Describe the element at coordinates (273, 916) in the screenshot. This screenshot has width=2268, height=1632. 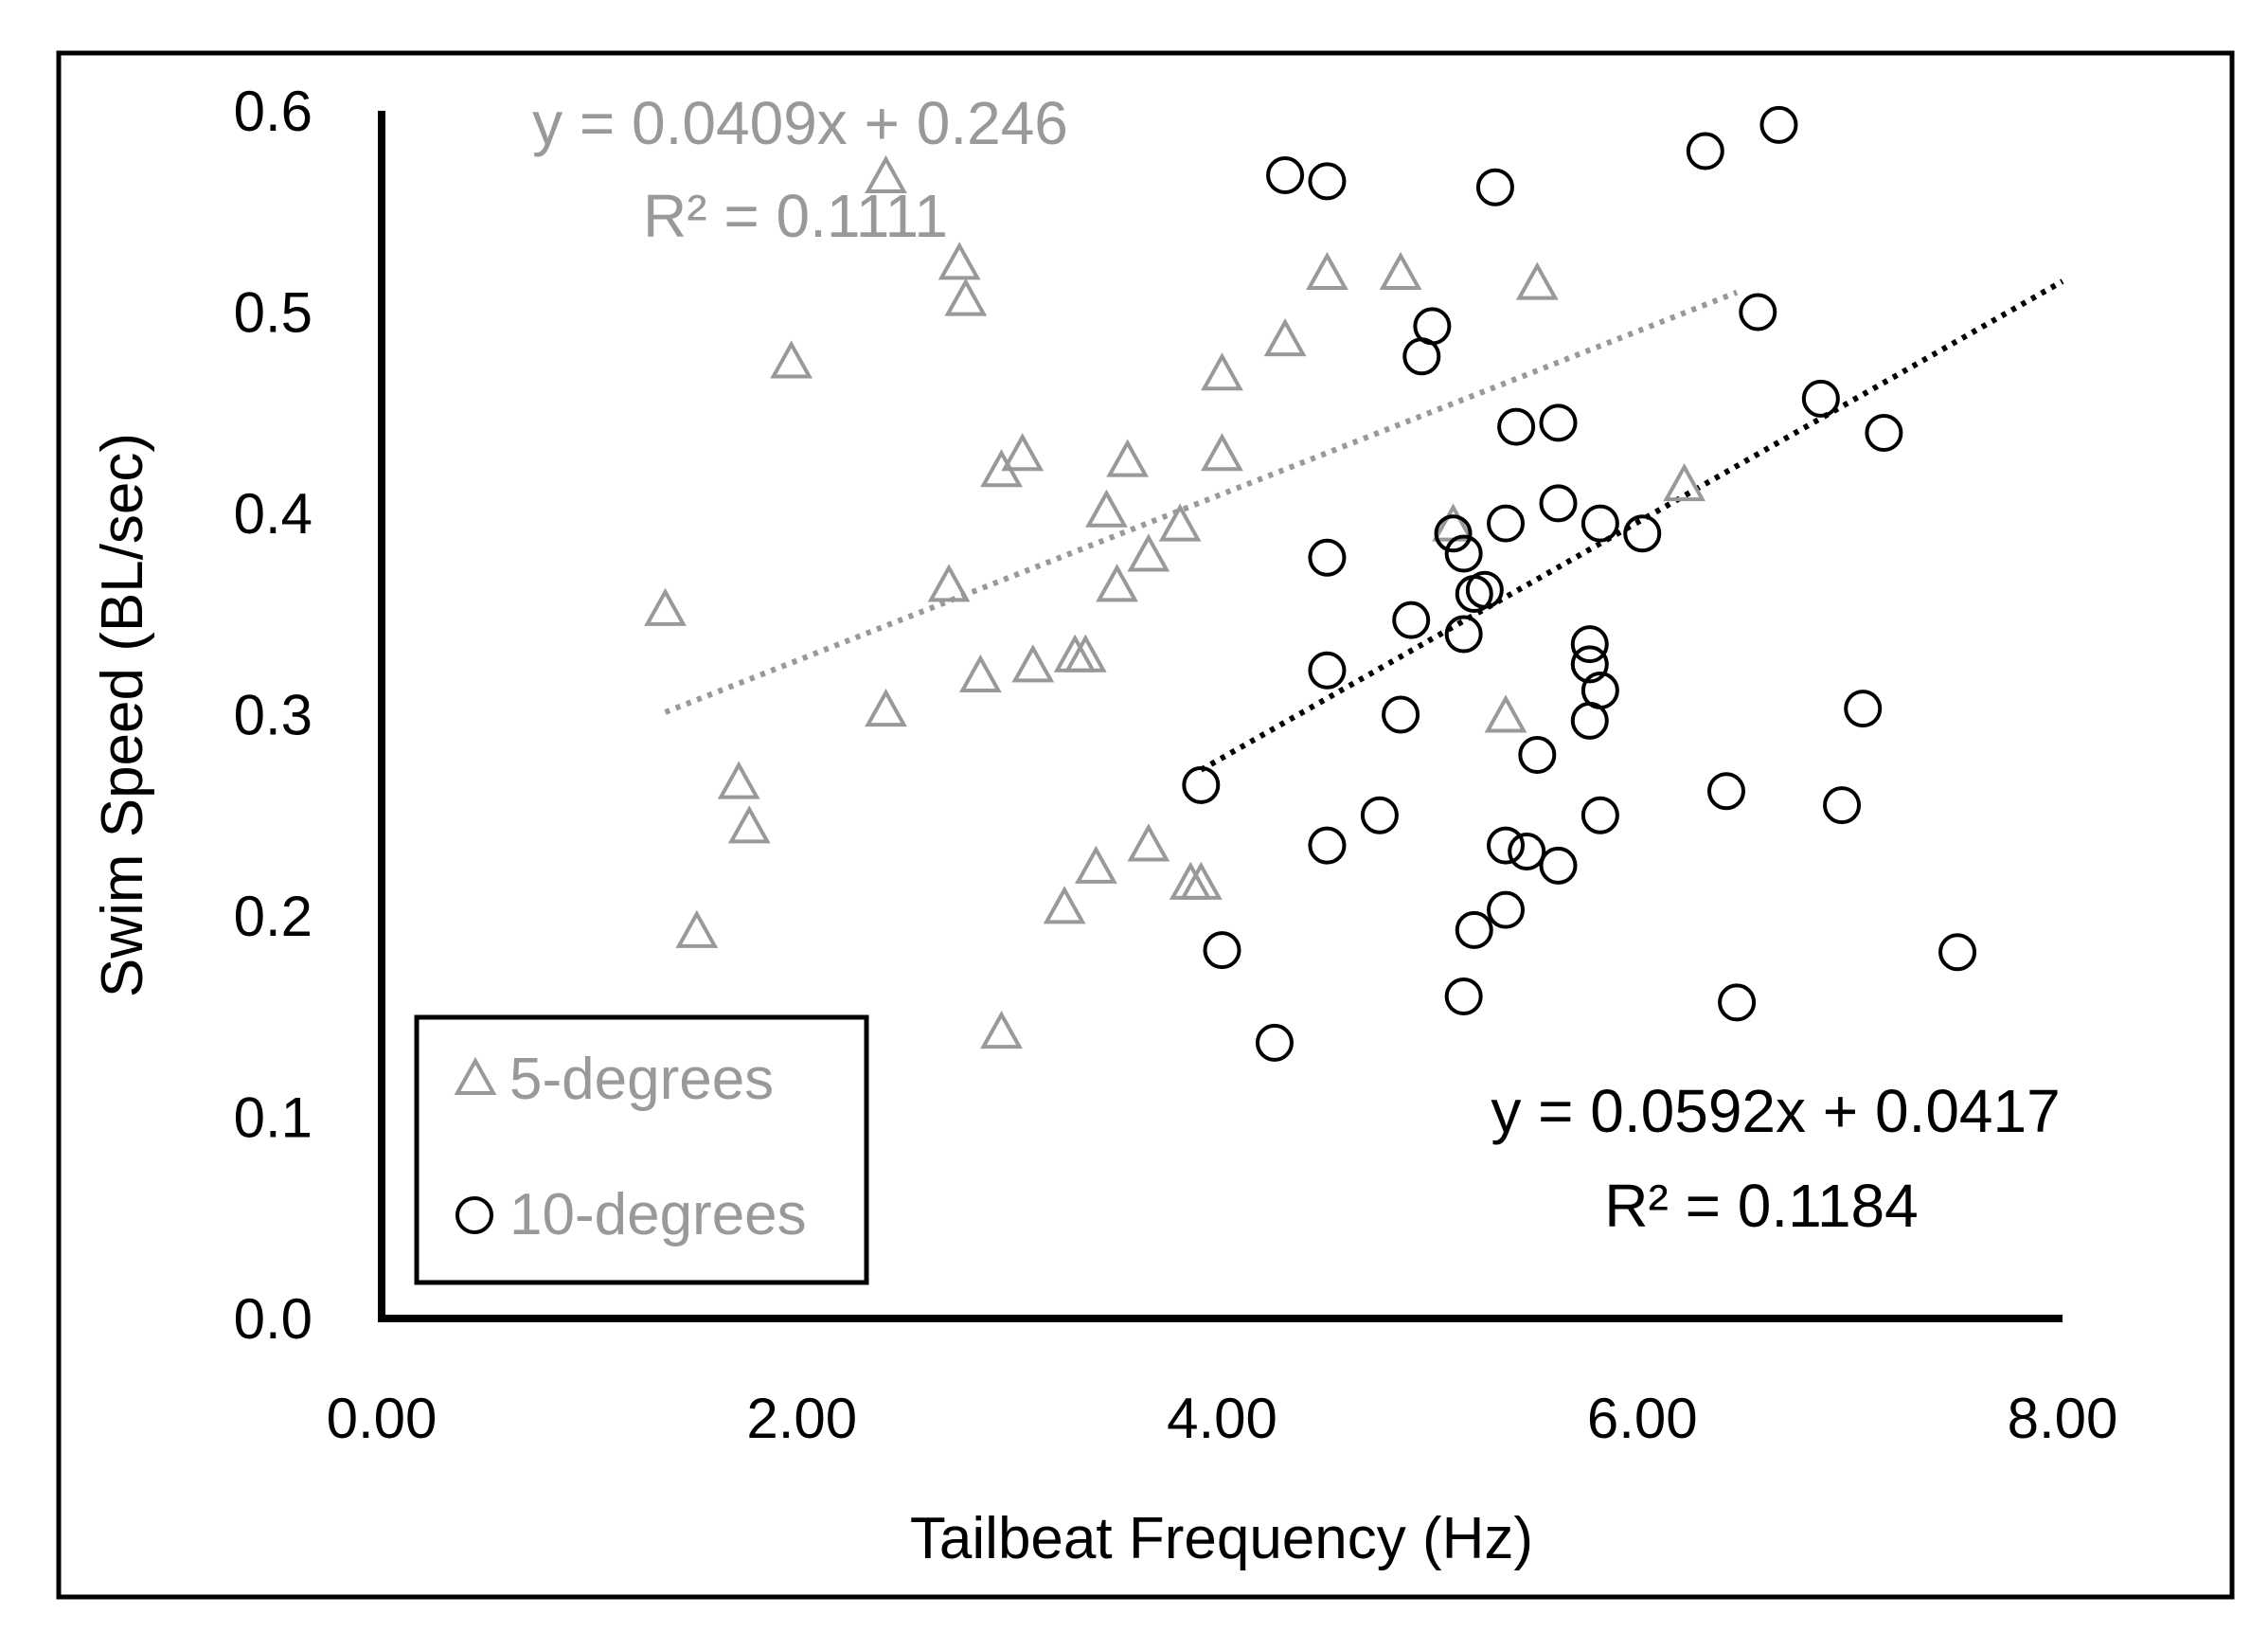
I see `y-tick-label: 0.2` at that location.